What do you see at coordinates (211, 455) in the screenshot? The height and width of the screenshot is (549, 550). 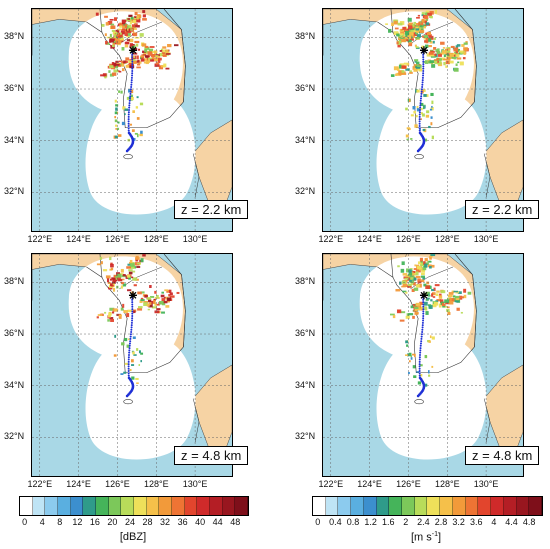 I see `height-label-bottom-left: z = 4.8 km` at bounding box center [211, 455].